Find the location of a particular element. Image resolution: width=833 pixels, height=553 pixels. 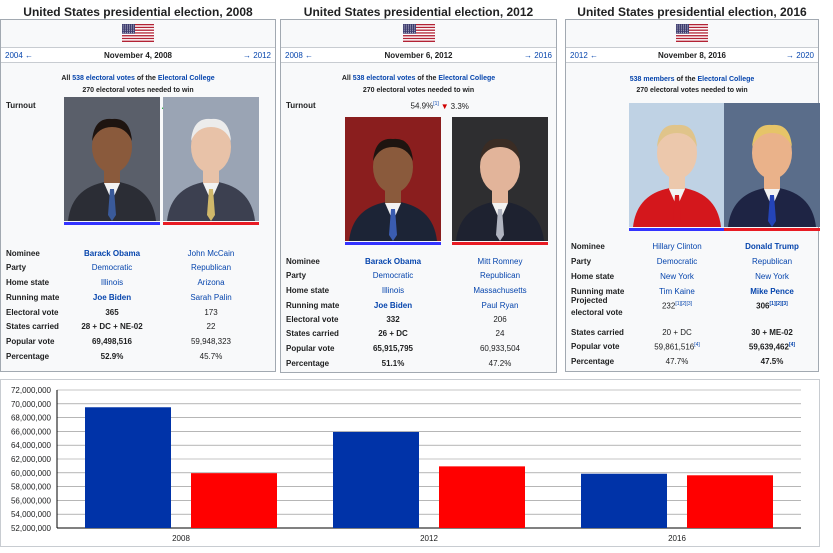

election-navigation: November 8, 2016 2012 ← → 2020 is located at coordinates (692, 55).